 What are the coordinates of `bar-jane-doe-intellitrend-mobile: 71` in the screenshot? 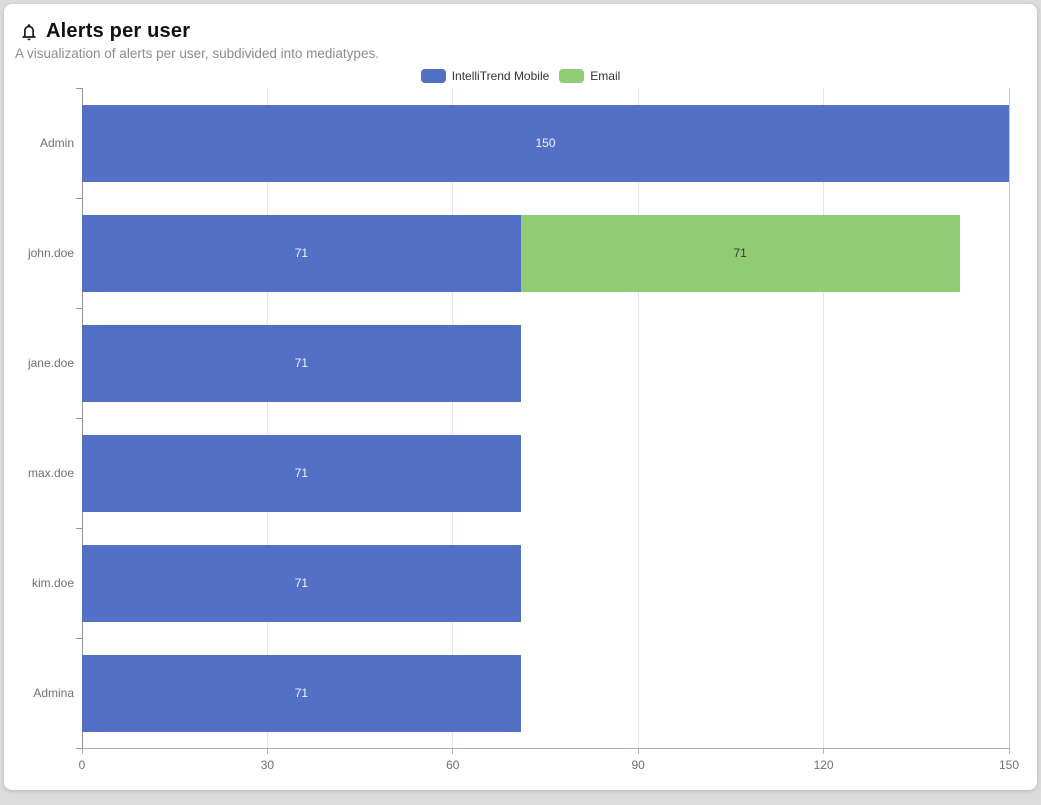 It's located at (301, 363).